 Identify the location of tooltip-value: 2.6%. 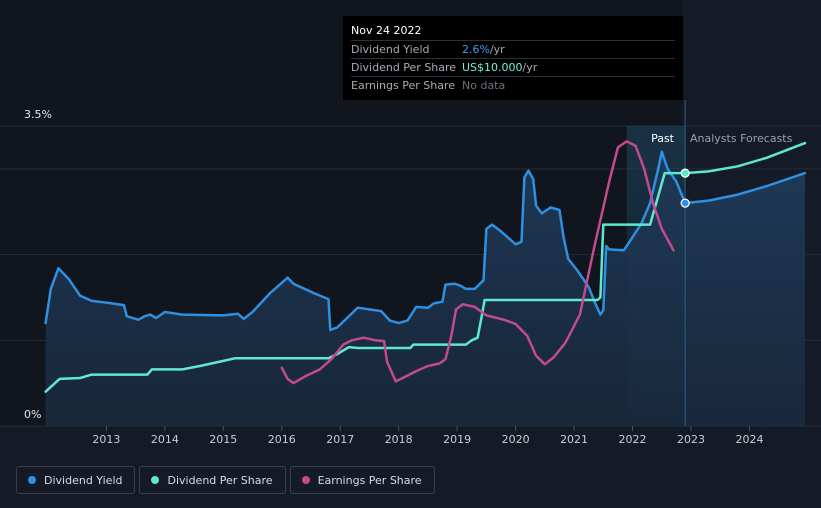
(476, 49).